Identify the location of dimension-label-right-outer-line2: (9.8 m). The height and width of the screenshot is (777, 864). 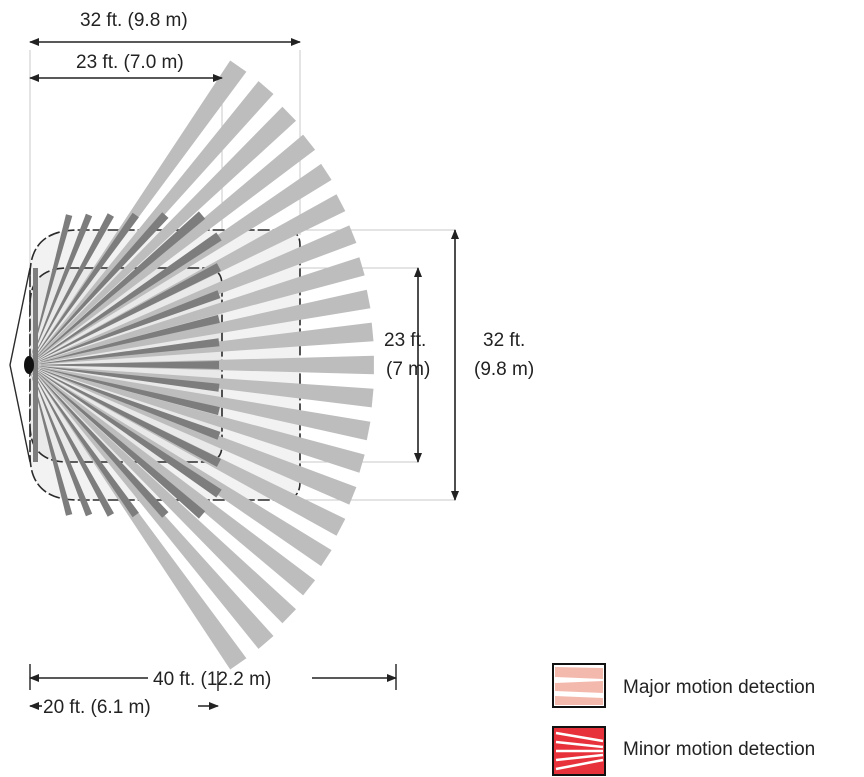
(504, 369).